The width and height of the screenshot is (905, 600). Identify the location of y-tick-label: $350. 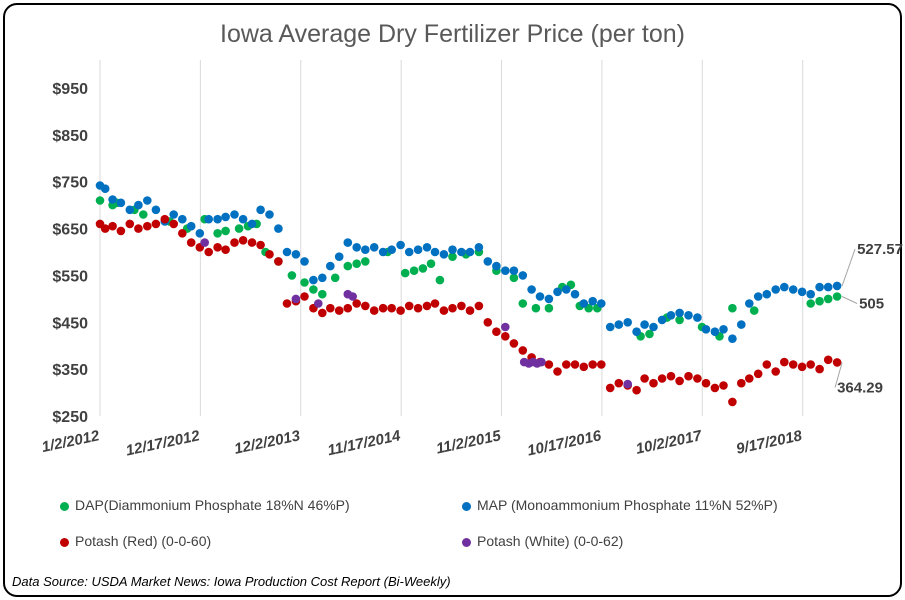
(70, 370).